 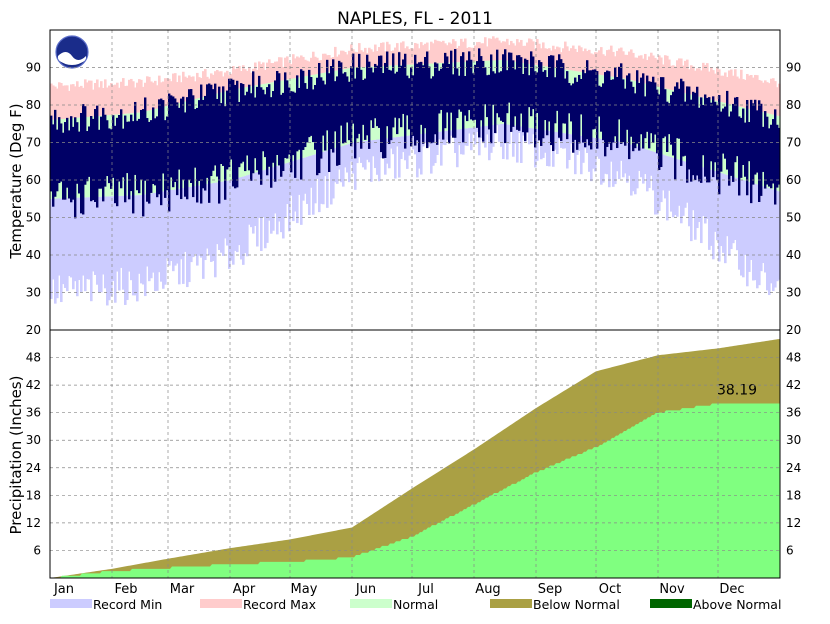 I want to click on precip-tick-right: 18, so click(x=793, y=495).